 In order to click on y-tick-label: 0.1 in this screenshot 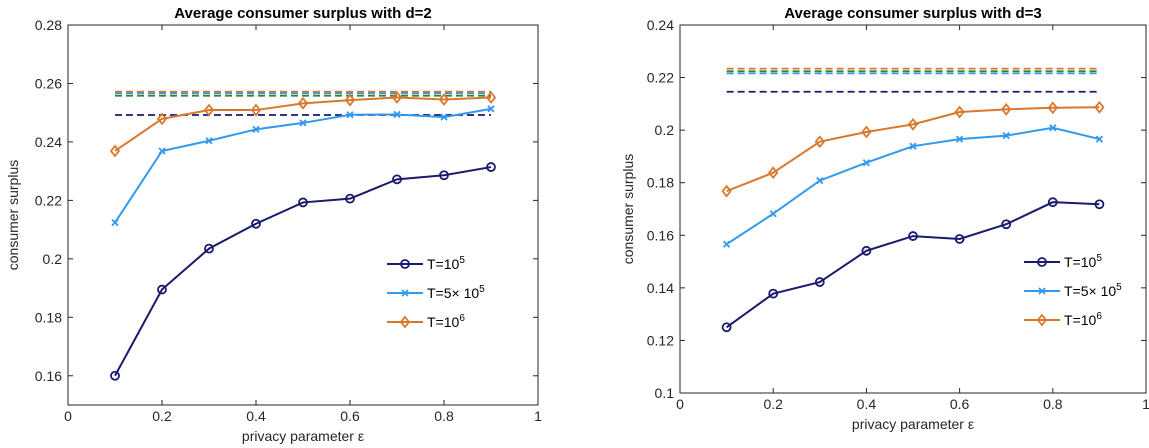, I will do `click(665, 393)`.